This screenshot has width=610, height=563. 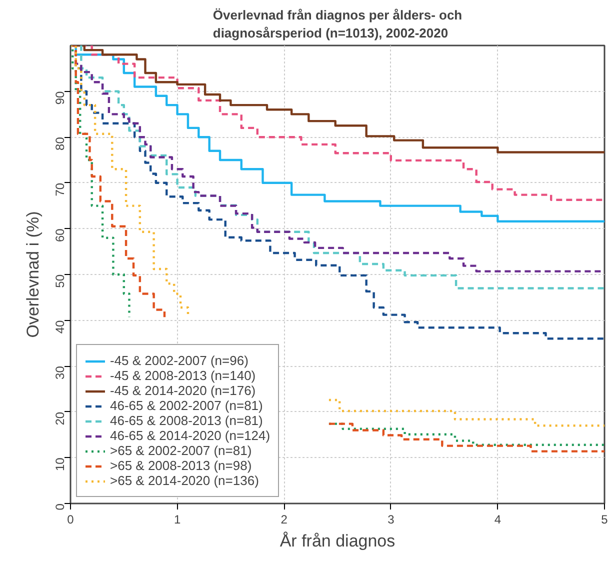 I want to click on x-tick-label: 2, so click(x=284, y=519).